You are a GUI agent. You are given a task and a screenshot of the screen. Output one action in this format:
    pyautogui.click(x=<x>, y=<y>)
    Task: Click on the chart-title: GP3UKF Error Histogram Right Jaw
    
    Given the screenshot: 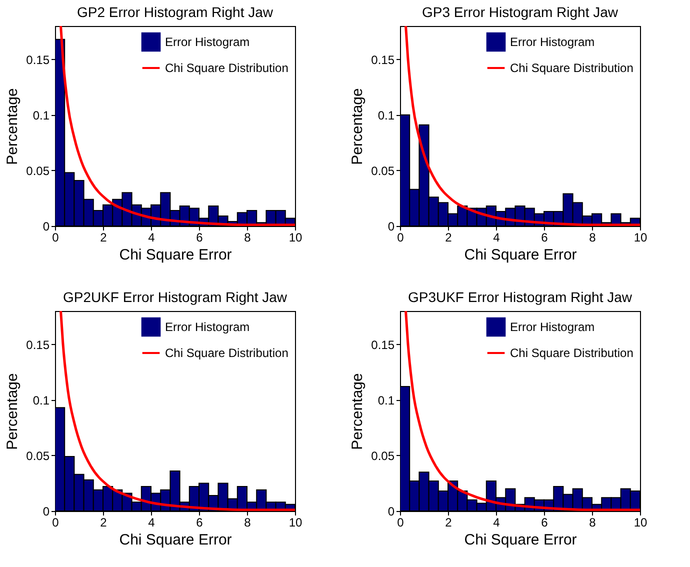 What is the action you would take?
    pyautogui.click(x=520, y=297)
    